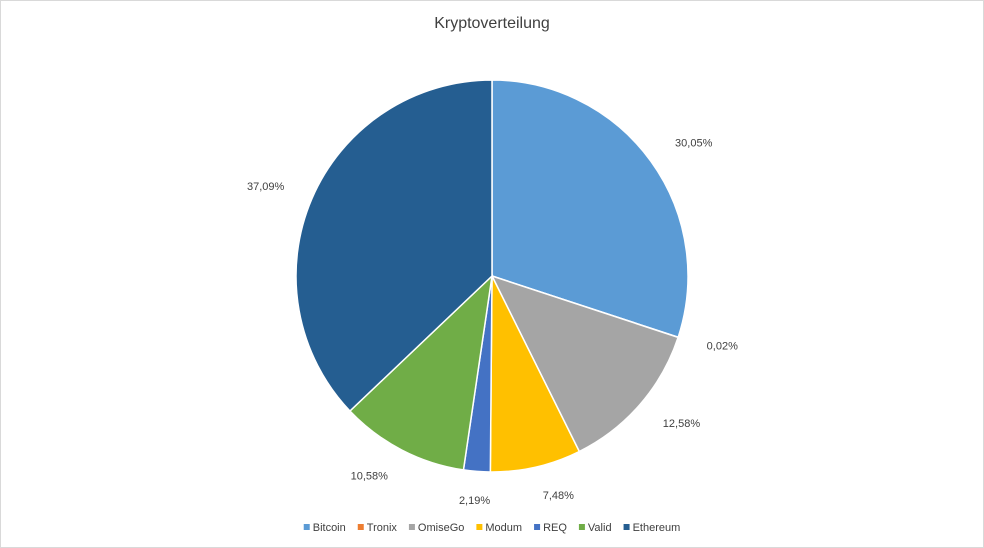 The height and width of the screenshot is (548, 984). Describe the element at coordinates (492, 23) in the screenshot. I see `chart-title: Kryptoverteilung` at that location.